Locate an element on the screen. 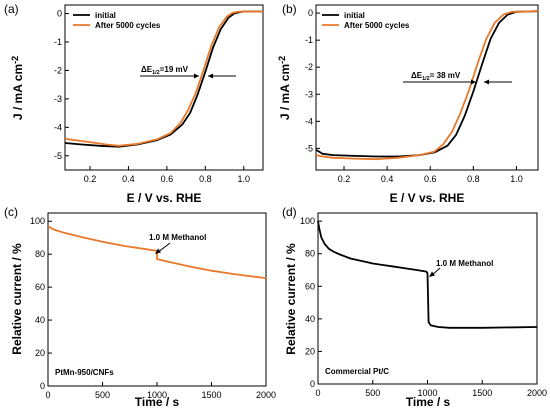  x-tick-label: 0.8 is located at coordinates (473, 179).